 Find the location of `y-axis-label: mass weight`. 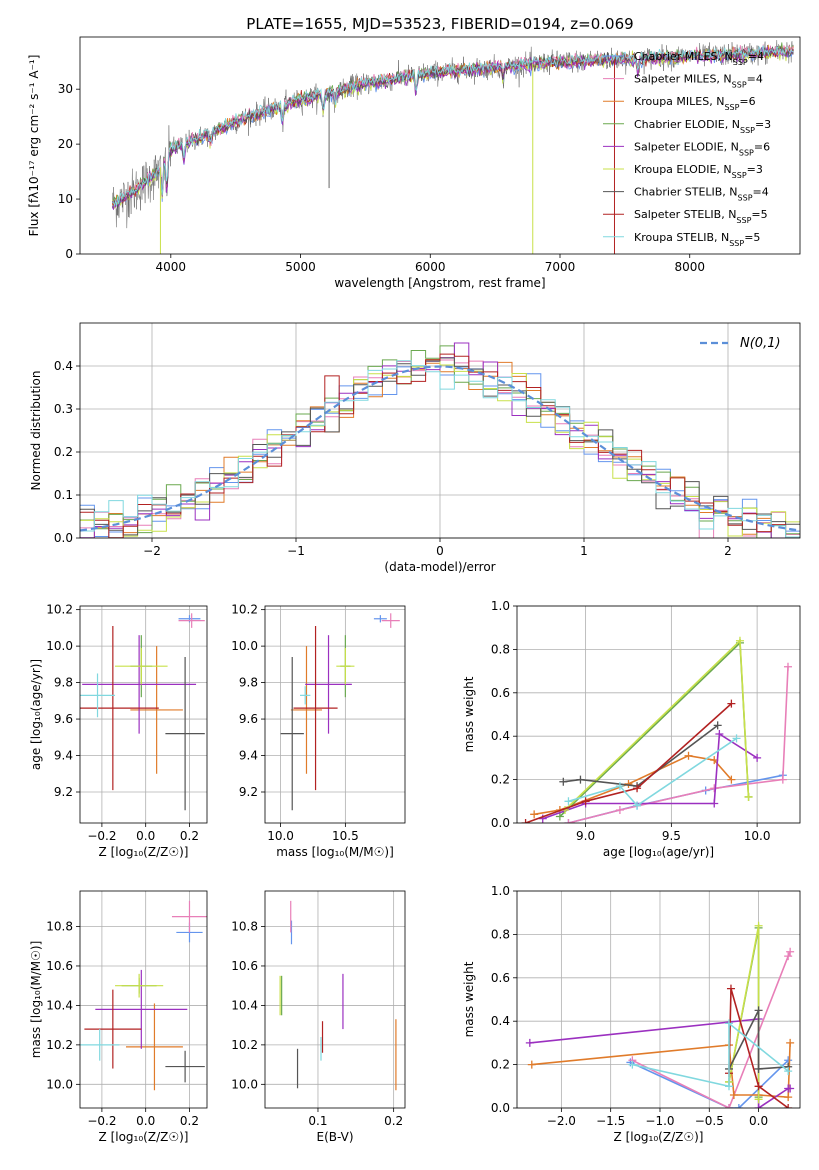

y-axis-label: mass weight is located at coordinates (469, 999).